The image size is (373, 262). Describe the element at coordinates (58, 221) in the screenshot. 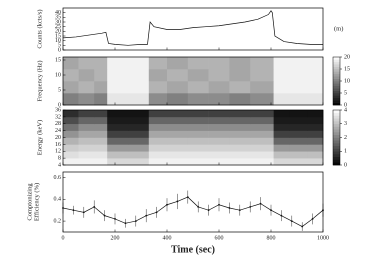

I see `y-tick-label: 0.2` at that location.